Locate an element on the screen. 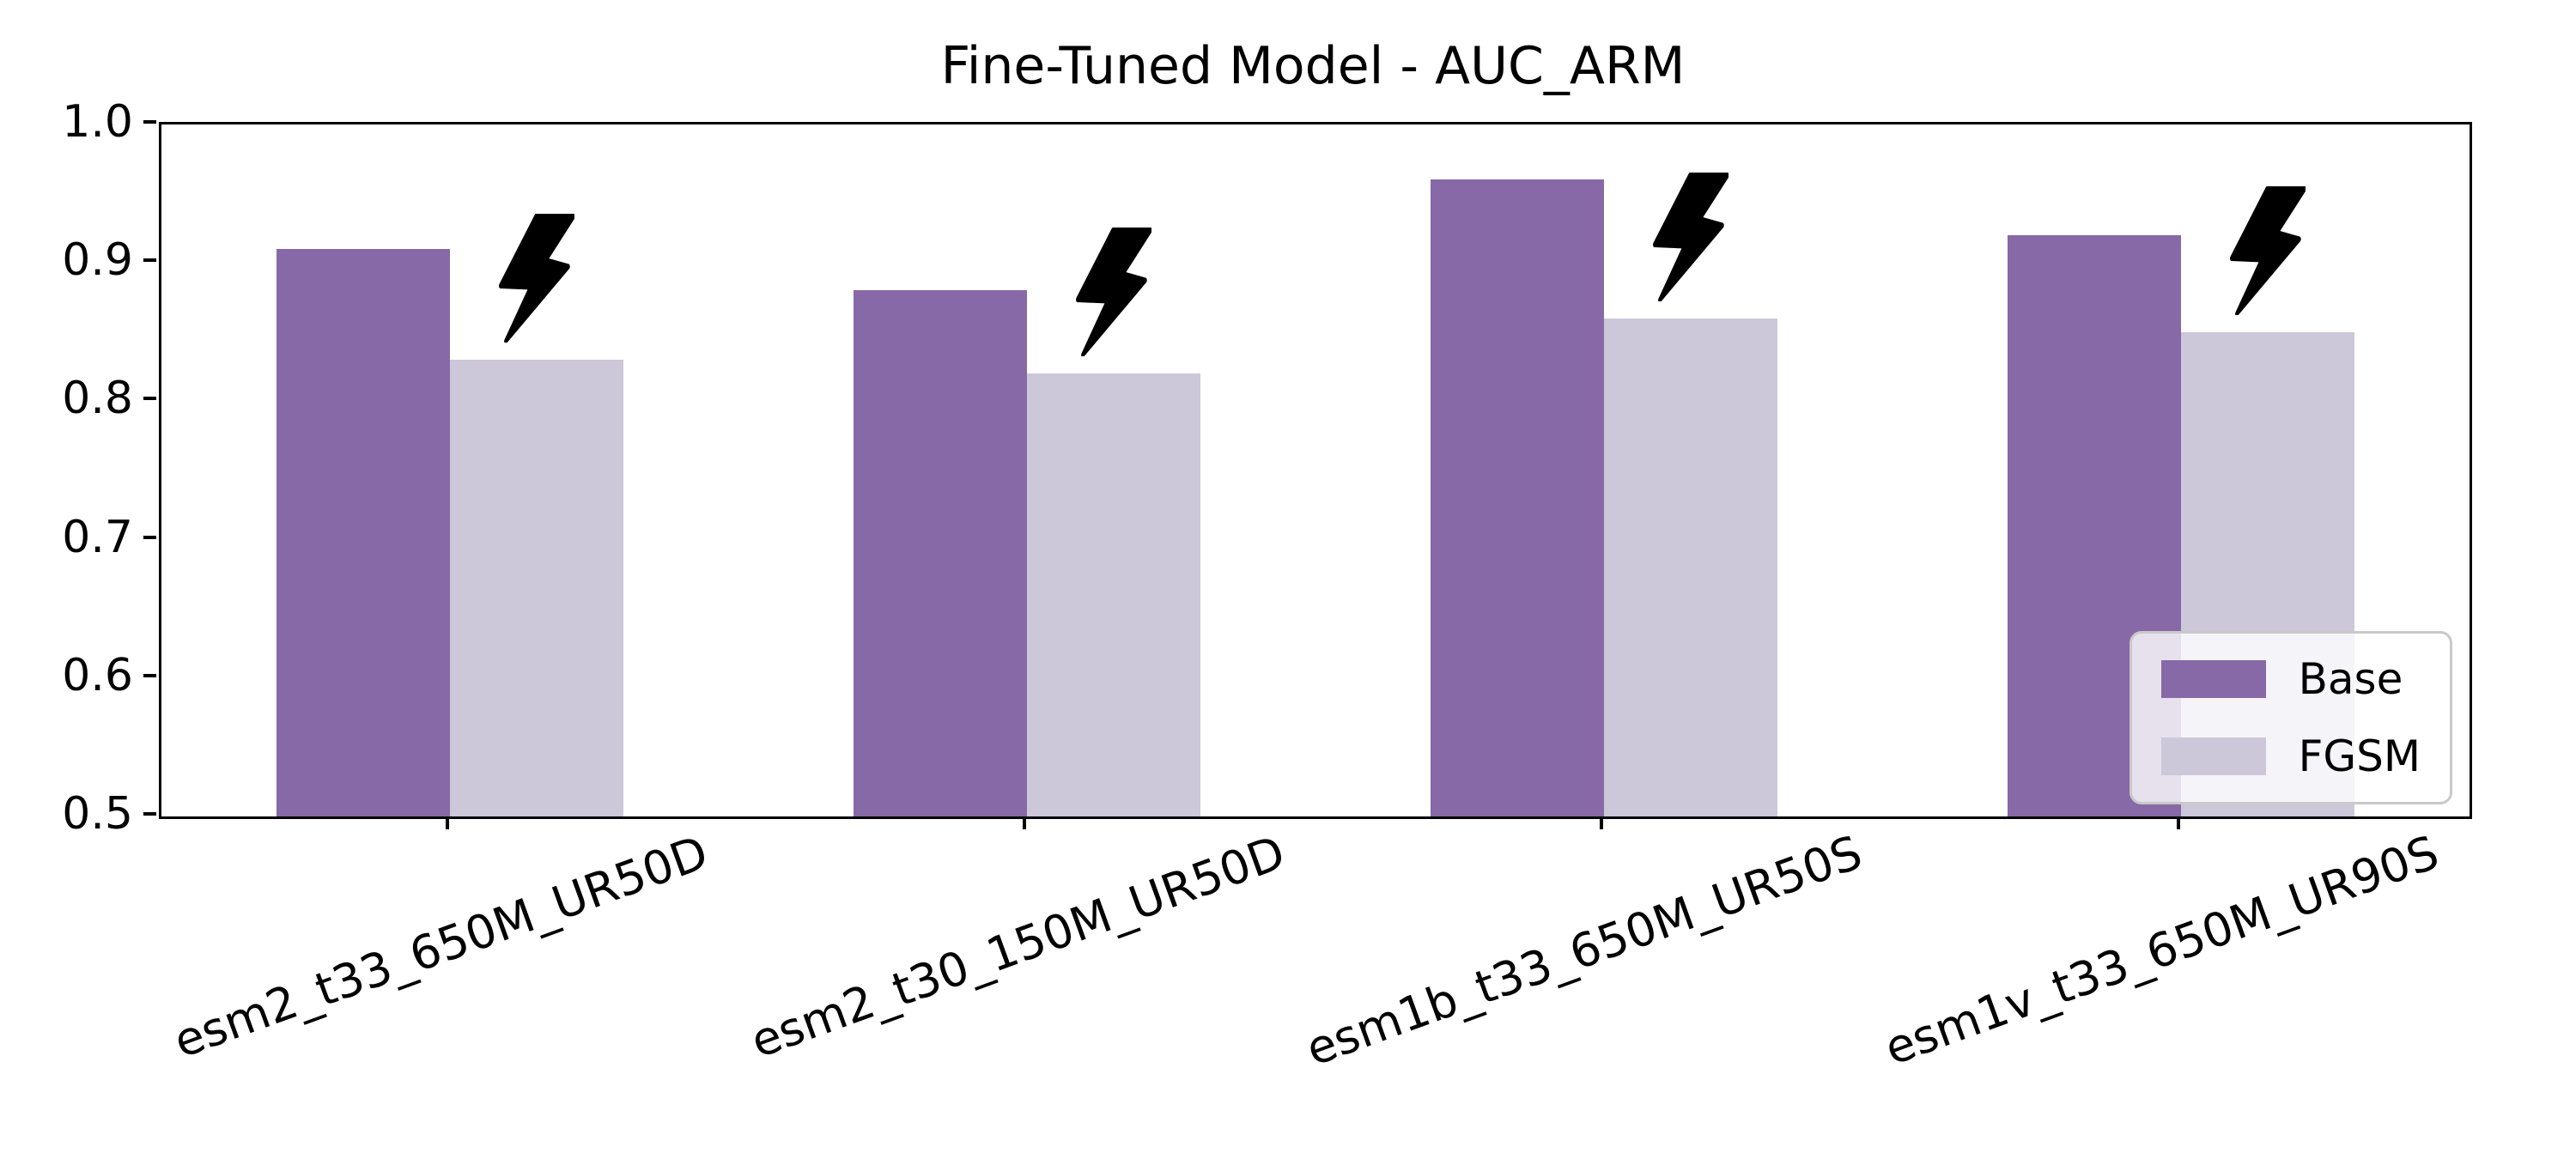  y-axis-tick-label: 0.5 is located at coordinates (98, 814).